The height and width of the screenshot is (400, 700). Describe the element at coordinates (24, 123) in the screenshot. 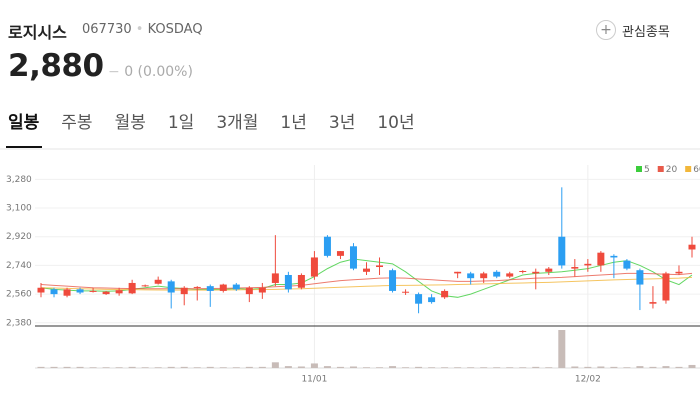

I see `tab: 일봉` at that location.